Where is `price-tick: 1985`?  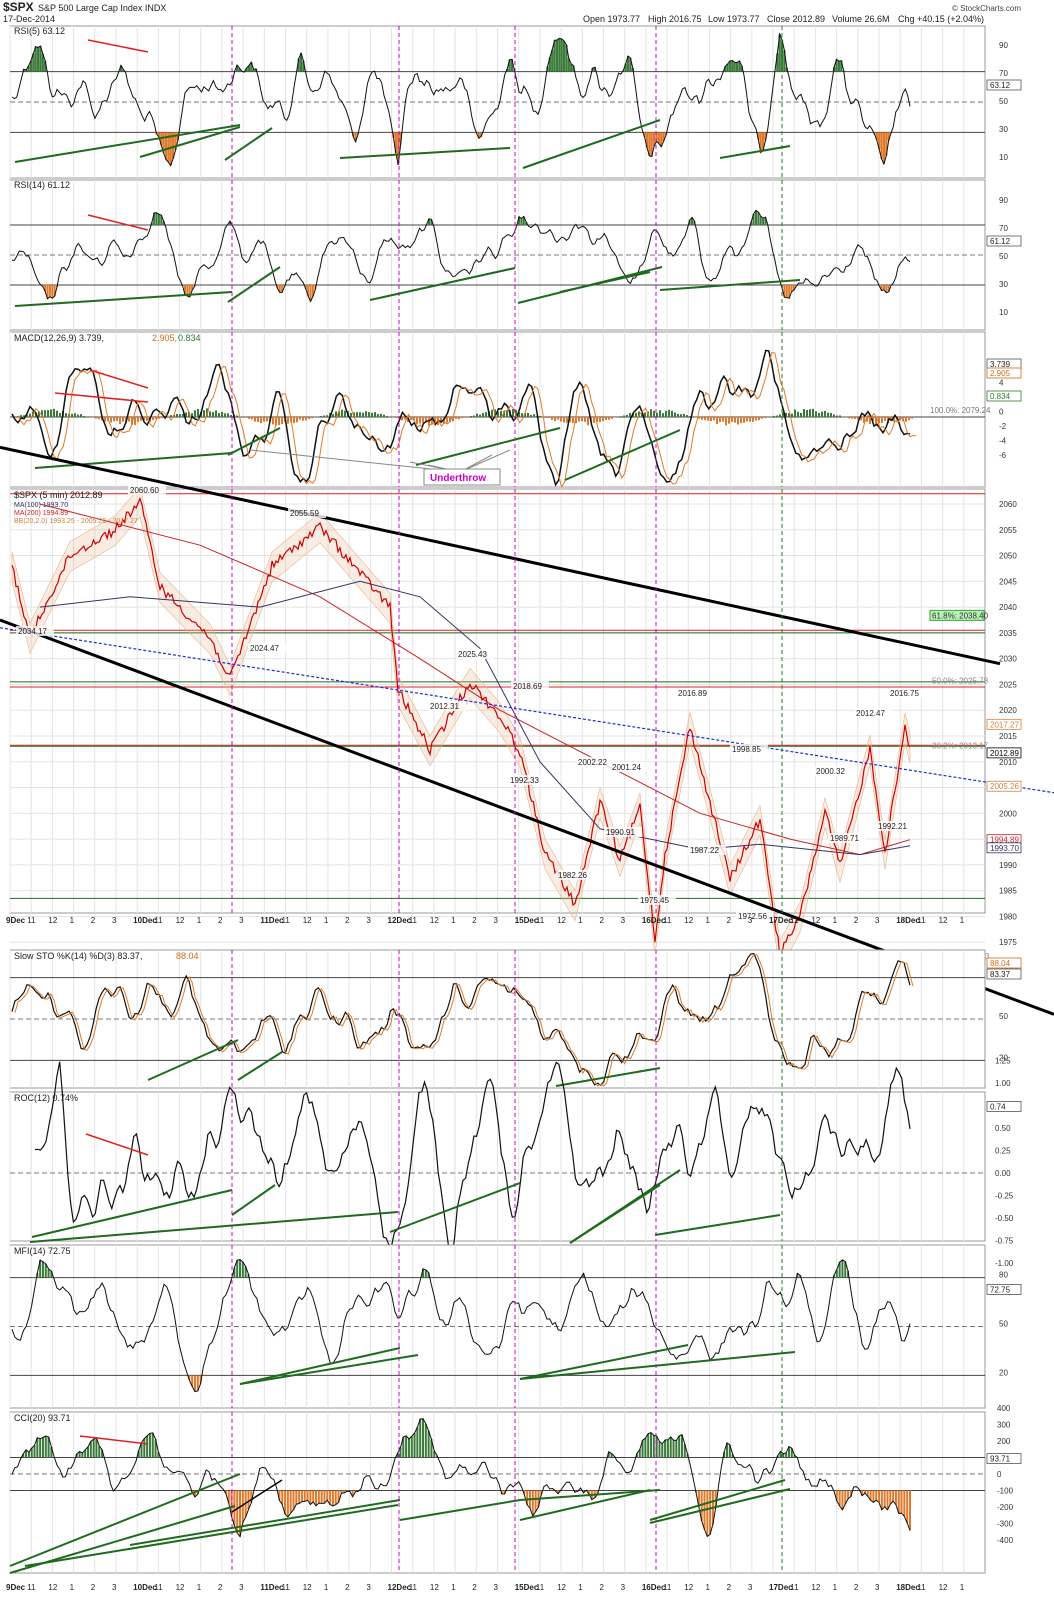
price-tick: 1985 is located at coordinates (1008, 891).